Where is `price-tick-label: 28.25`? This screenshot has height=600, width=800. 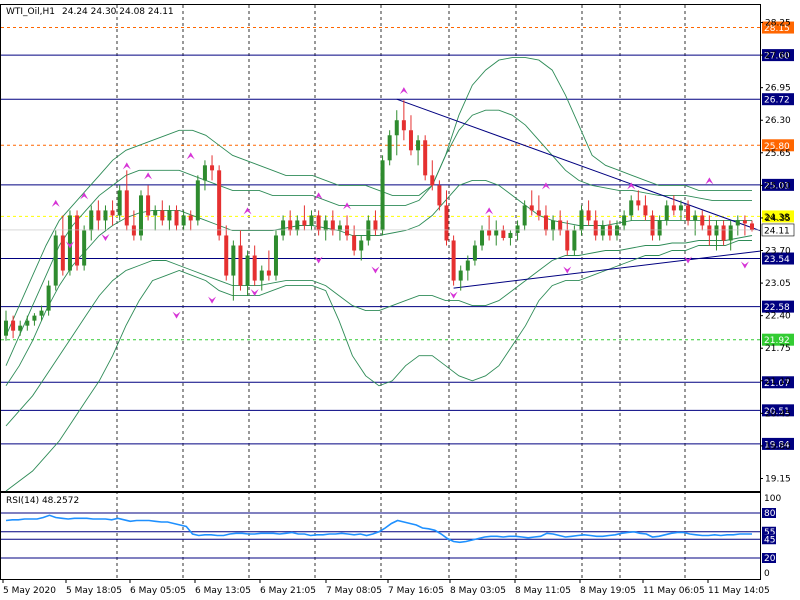 price-tick-label: 28.25 is located at coordinates (778, 24).